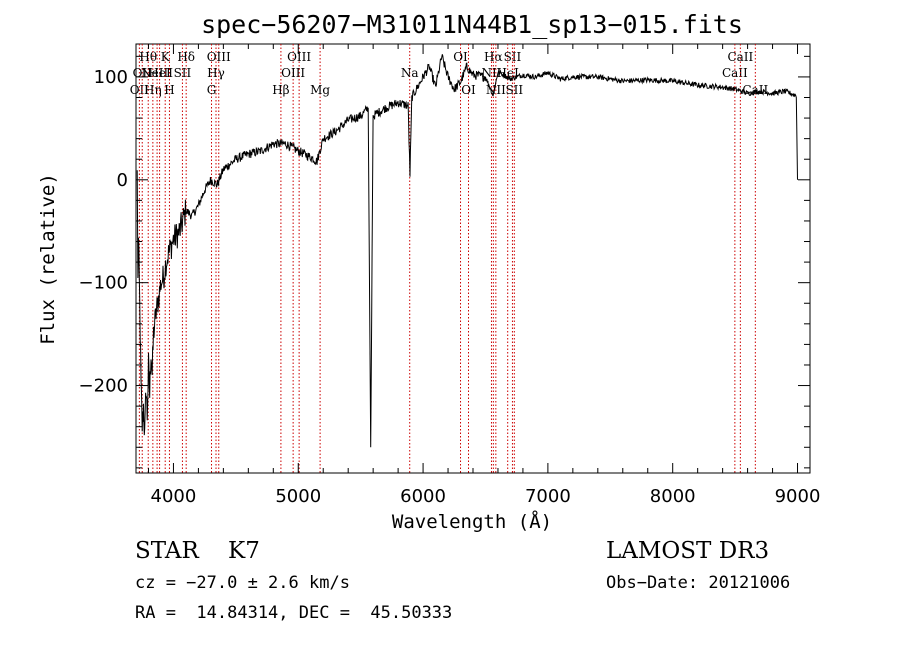 Image resolution: width=900 pixels, height=649 pixels. What do you see at coordinates (122, 180) in the screenshot?
I see `y-tick-label: 0` at bounding box center [122, 180].